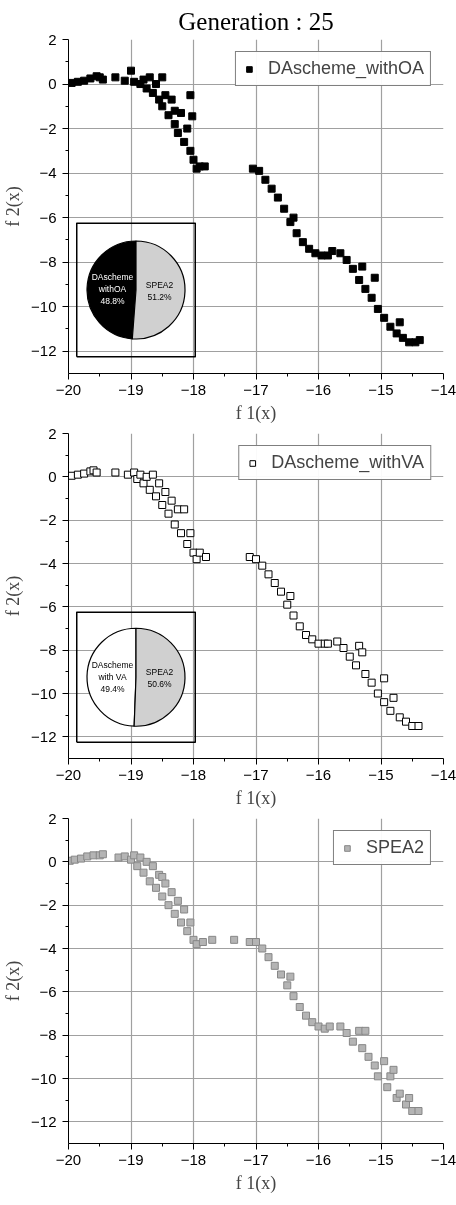 Image resolution: width=456 pixels, height=1205 pixels. What do you see at coordinates (160, 683) in the screenshot?
I see `data-label: 50.6%` at bounding box center [160, 683].